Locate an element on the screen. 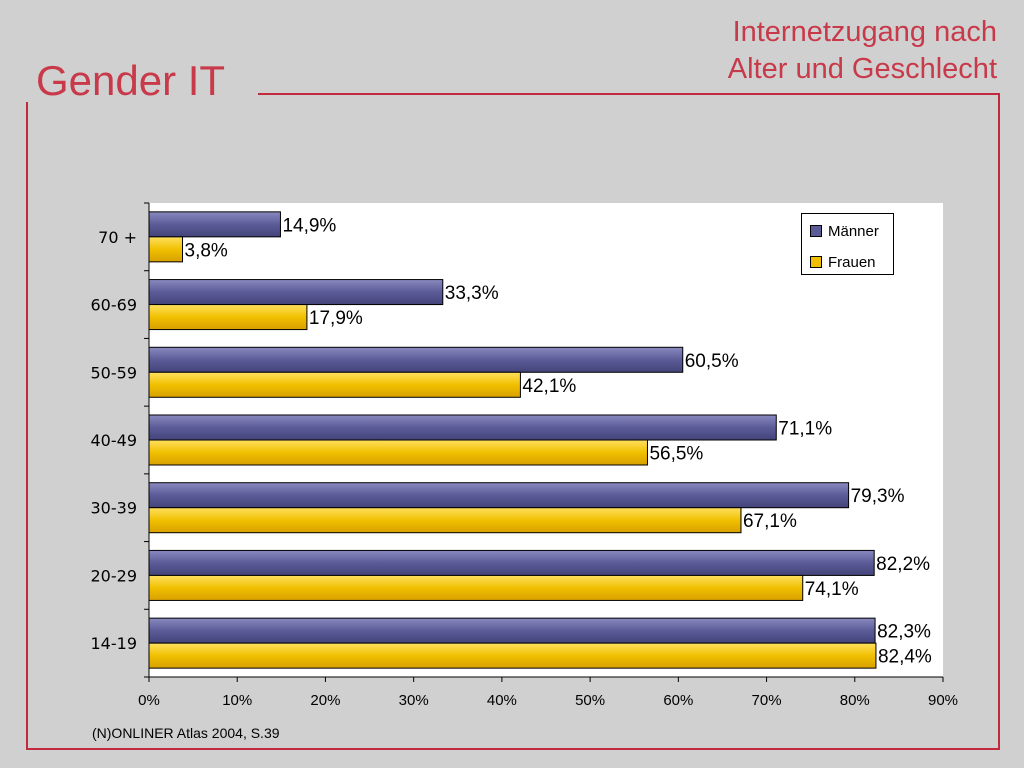 The width and height of the screenshot is (1024, 768). slide-subtitle: Internetzugang nach Alter und Geschlecht is located at coordinates (862, 51).